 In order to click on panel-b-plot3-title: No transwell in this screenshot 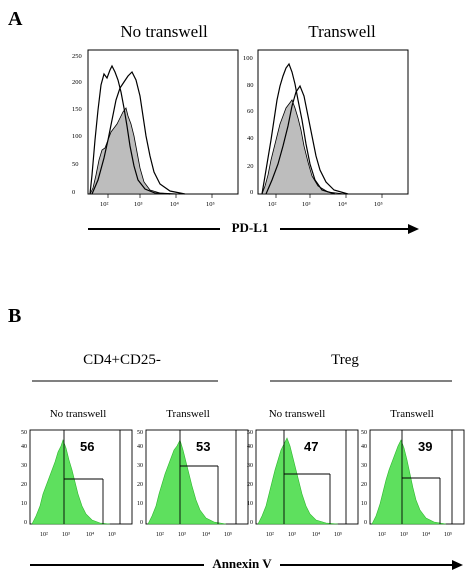, I will do `click(297, 414)`.